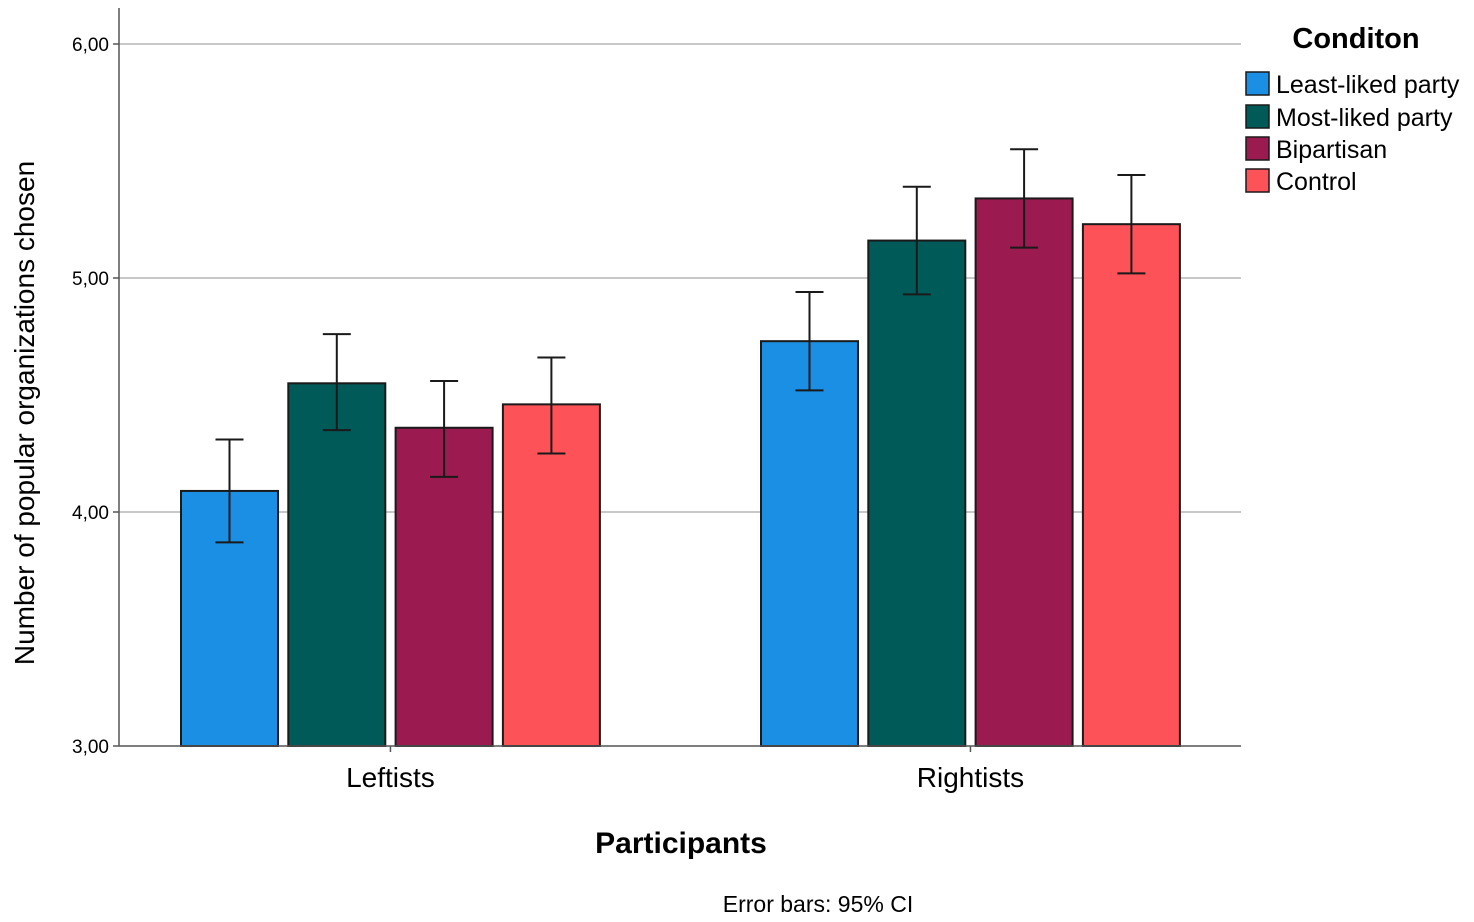 The image size is (1474, 922). I want to click on x-axis-title: Participants, so click(681, 843).